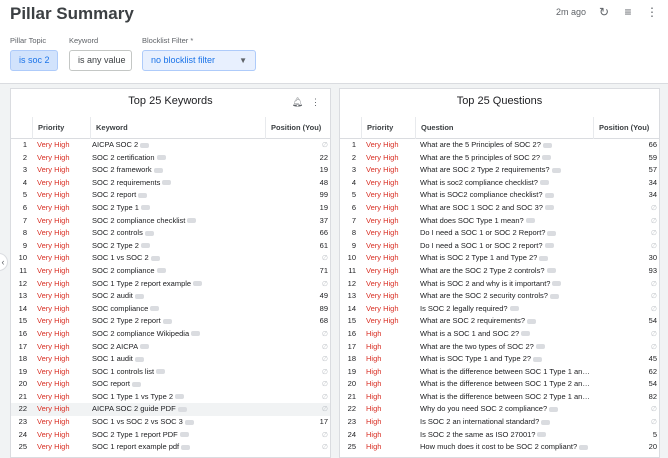 The image size is (668, 458). Describe the element at coordinates (506, 309) in the screenshot. I see `text-cell: Is SOC 2 legally required?` at that location.